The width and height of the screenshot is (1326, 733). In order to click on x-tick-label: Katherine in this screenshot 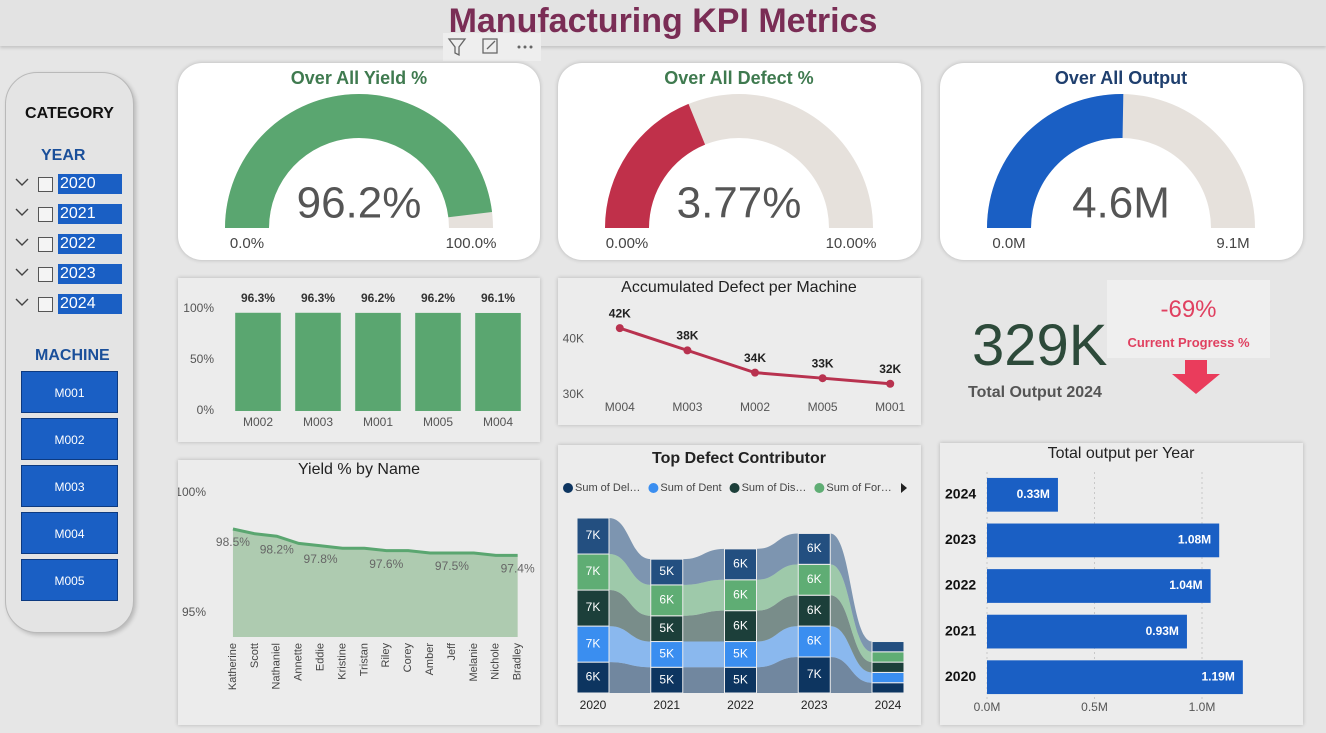, I will do `click(233, 666)`.